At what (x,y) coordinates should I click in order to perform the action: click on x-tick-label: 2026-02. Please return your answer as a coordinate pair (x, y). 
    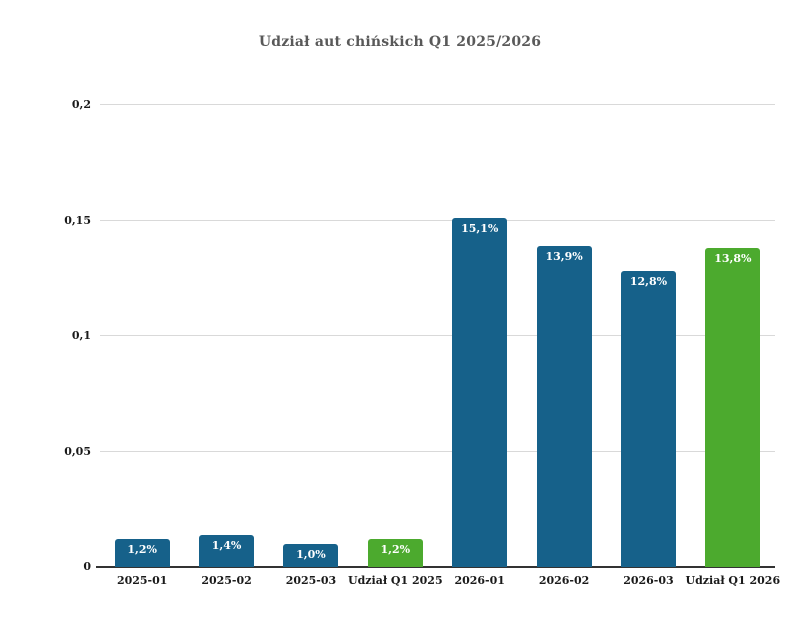
    Looking at the image, I should click on (564, 580).